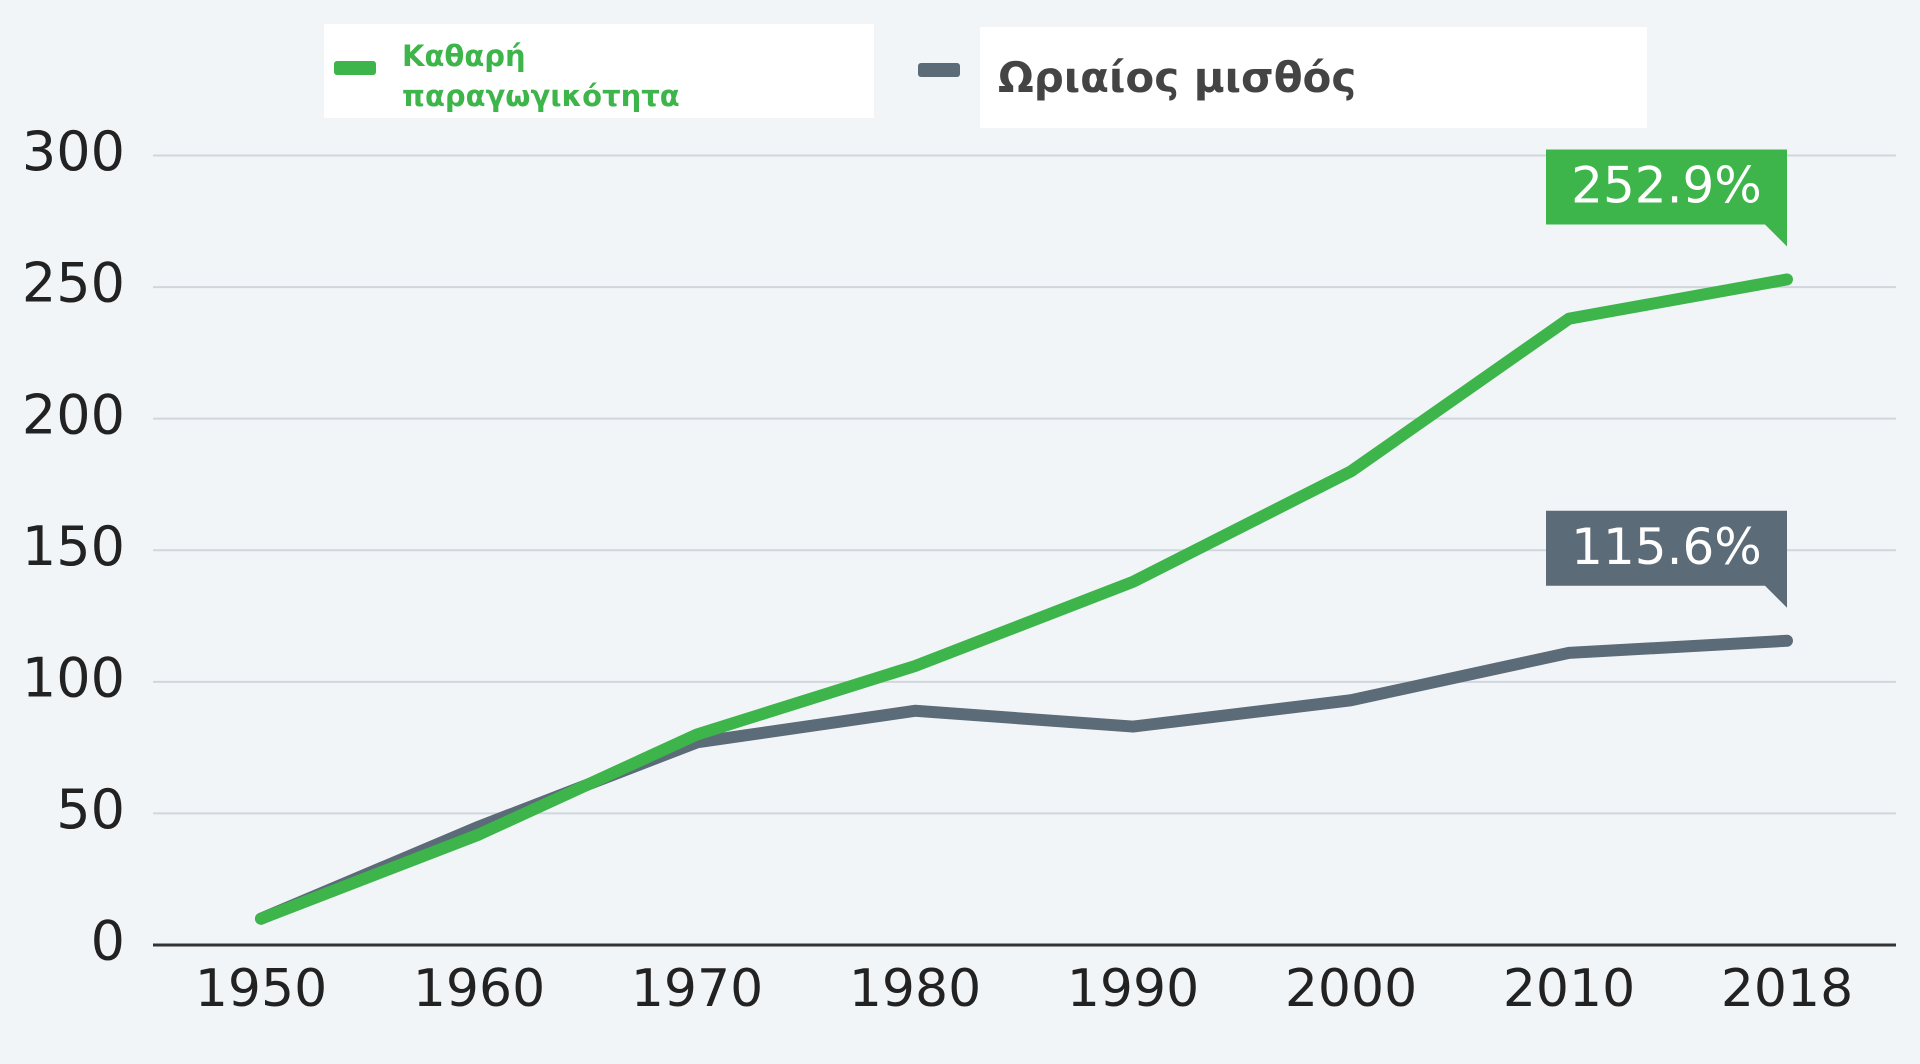  Describe the element at coordinates (1133, 989) in the screenshot. I see `x-tick-label: 1990` at that location.